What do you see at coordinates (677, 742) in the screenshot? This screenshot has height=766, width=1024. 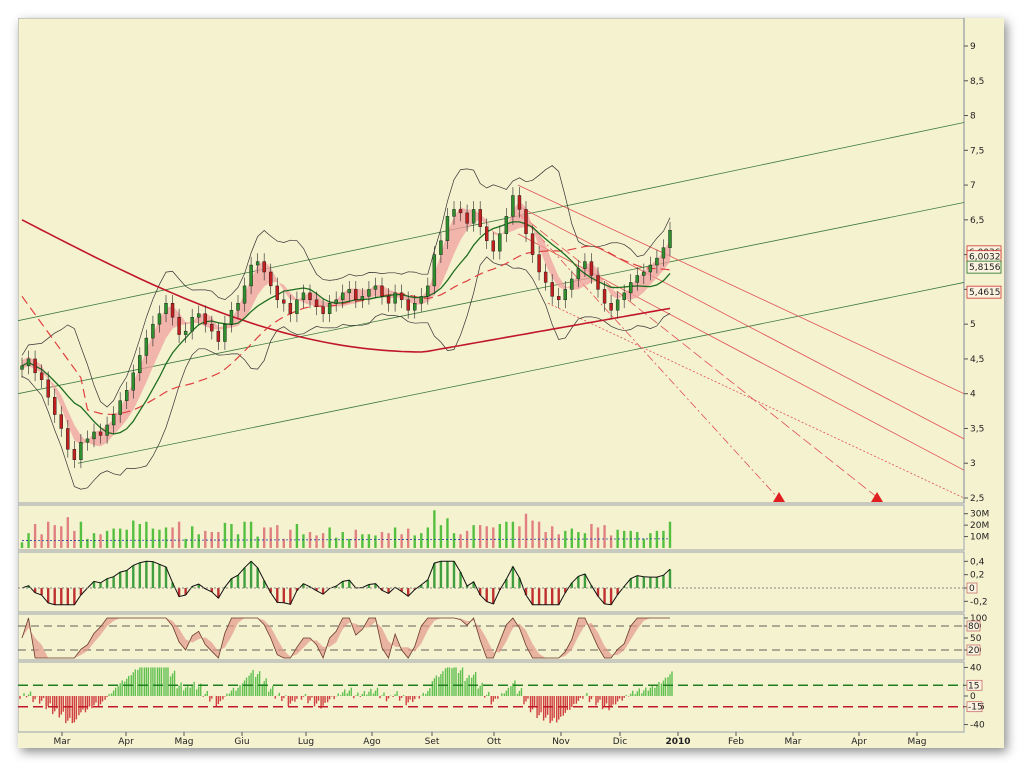 I see `month-label: 2010` at bounding box center [677, 742].